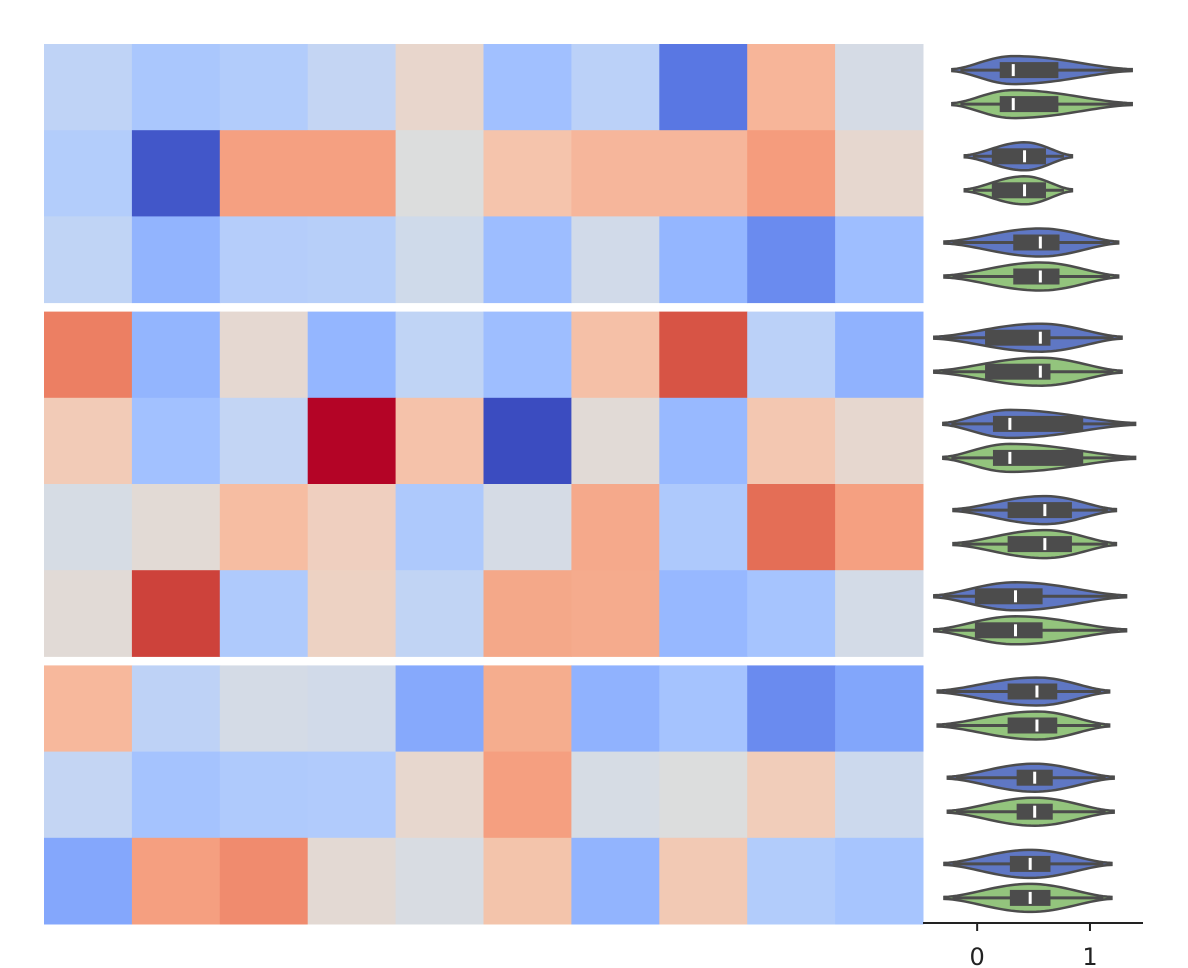  Describe the element at coordinates (977, 955) in the screenshot. I see `x-tick-label: 0` at that location.